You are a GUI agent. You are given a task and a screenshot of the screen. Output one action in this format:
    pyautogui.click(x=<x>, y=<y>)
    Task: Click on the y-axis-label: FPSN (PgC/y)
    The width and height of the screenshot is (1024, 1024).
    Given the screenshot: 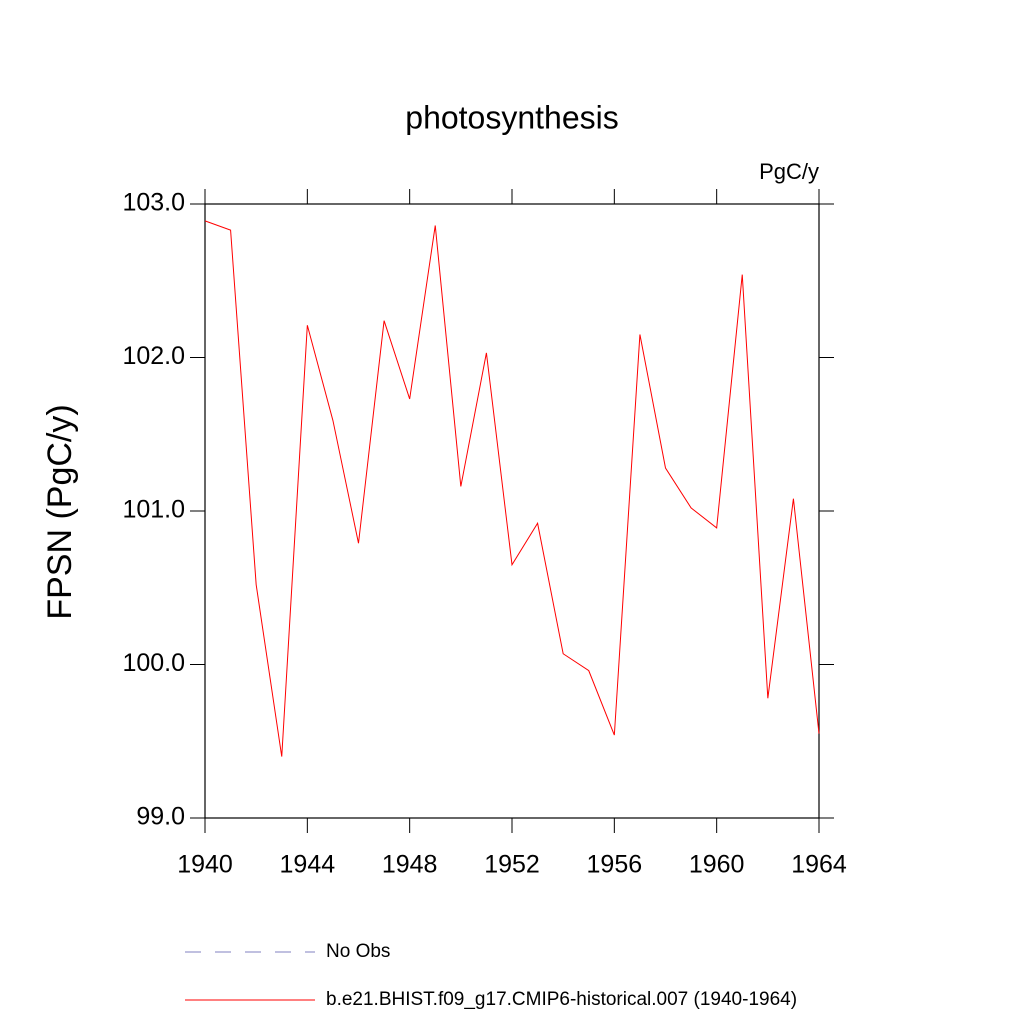 What is the action you would take?
    pyautogui.click(x=60, y=511)
    